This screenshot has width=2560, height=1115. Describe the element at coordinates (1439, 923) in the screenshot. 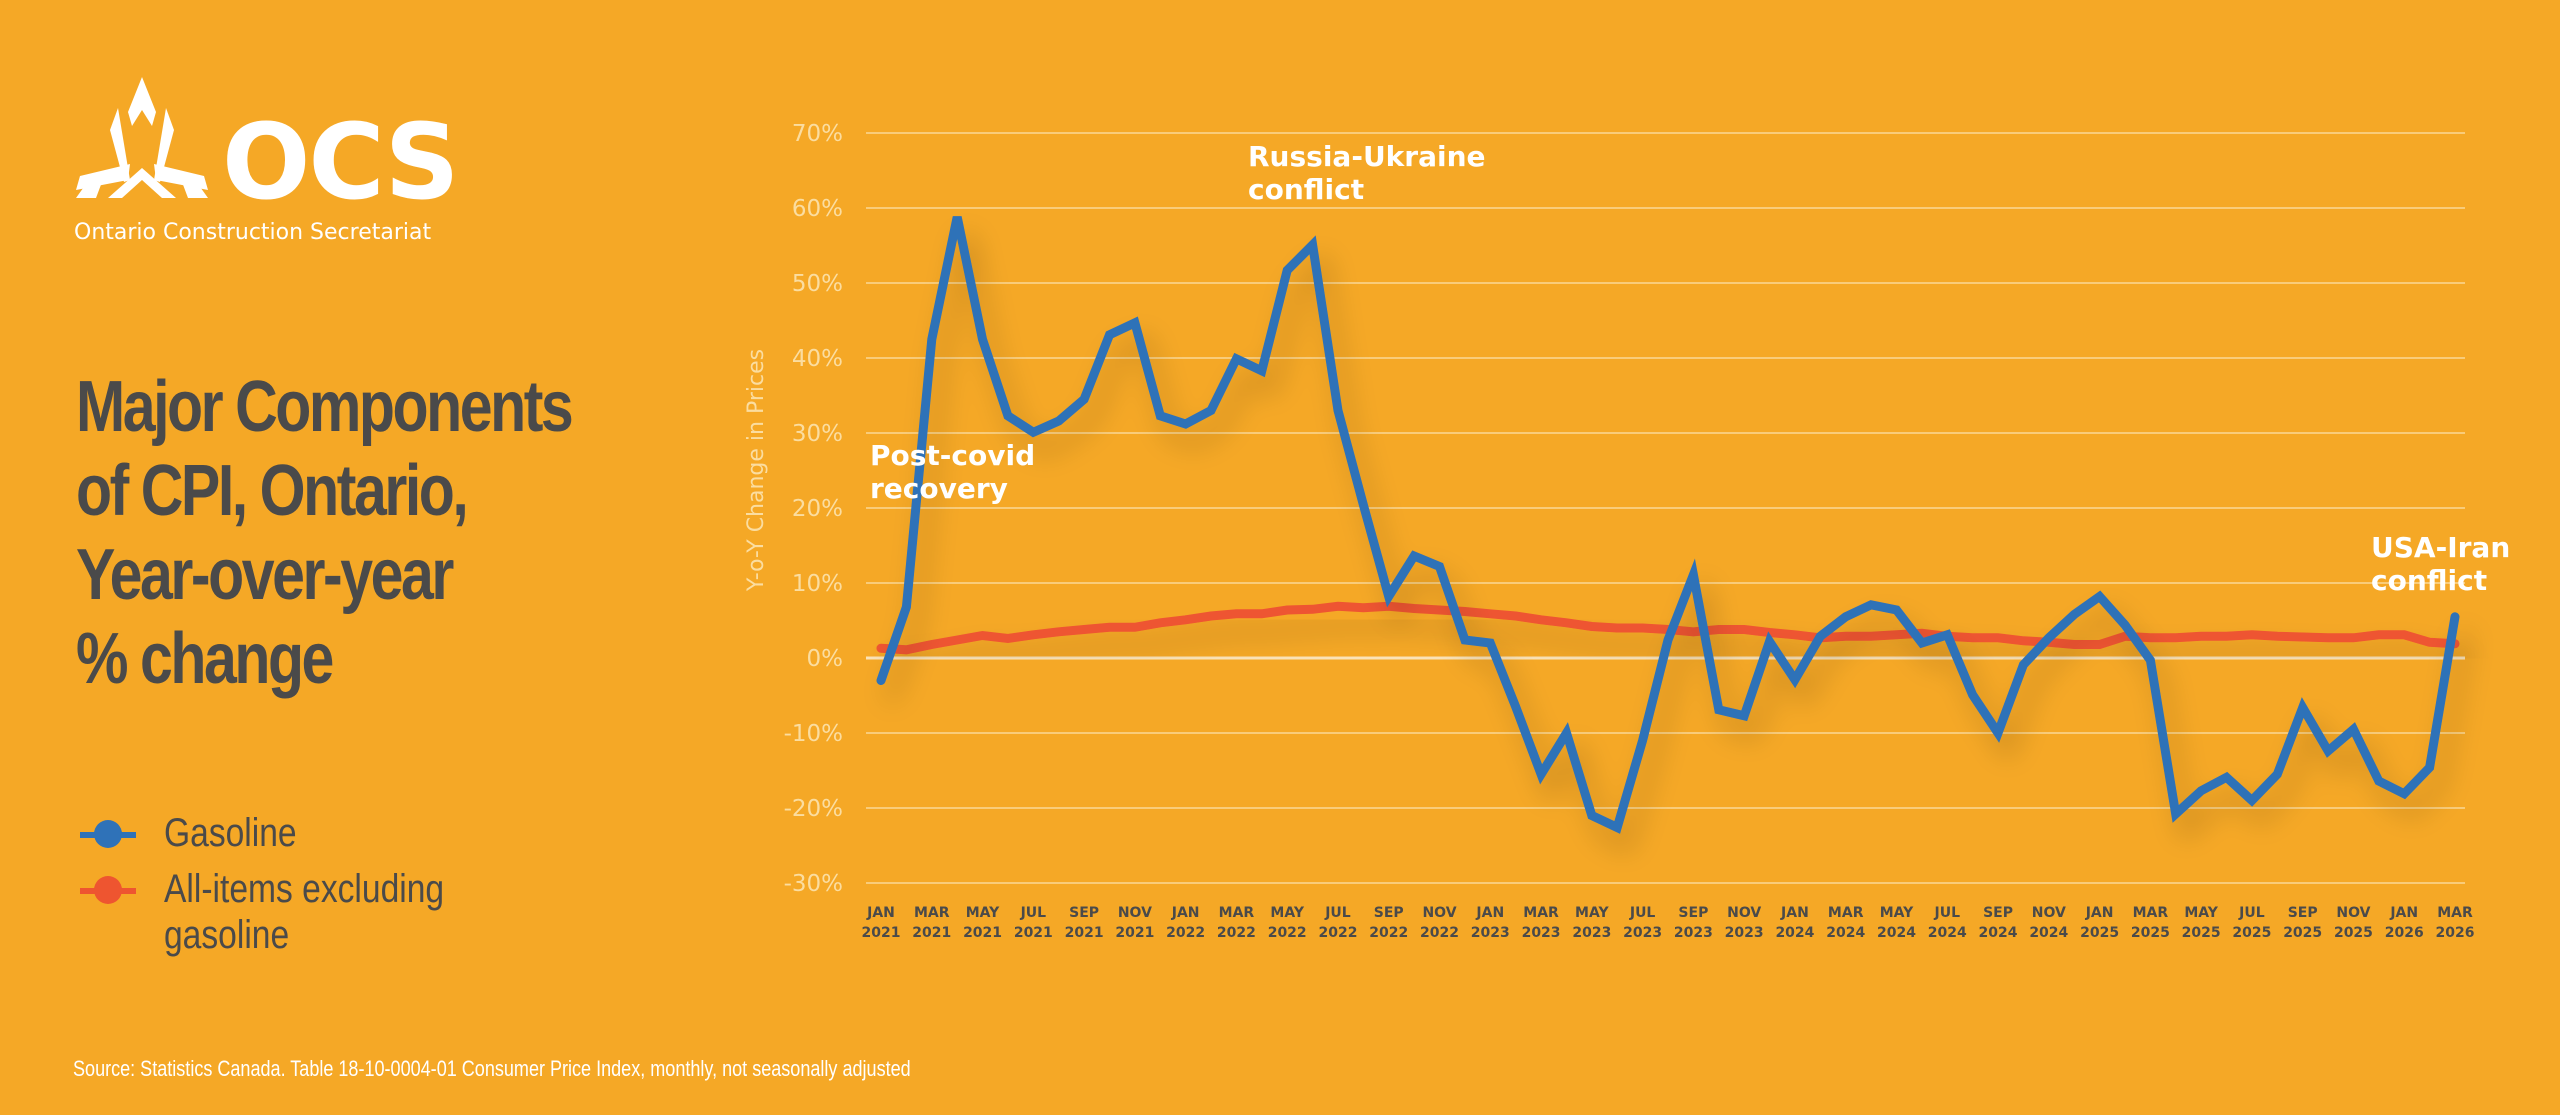

I see `x-tick-label: NOV 2022` at that location.